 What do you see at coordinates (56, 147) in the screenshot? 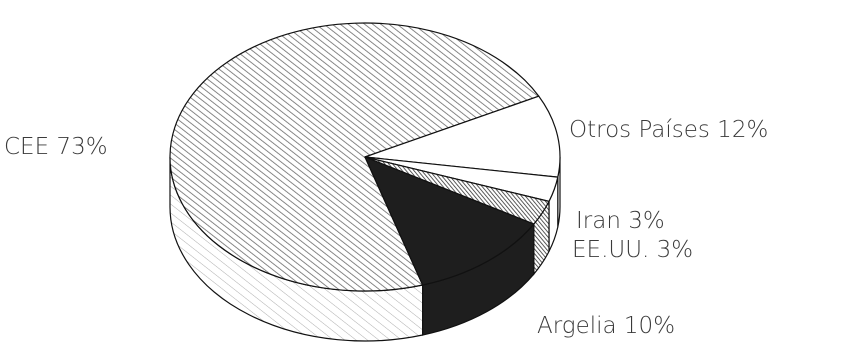
I see `slice-label-cee: CEE 73%` at bounding box center [56, 147].